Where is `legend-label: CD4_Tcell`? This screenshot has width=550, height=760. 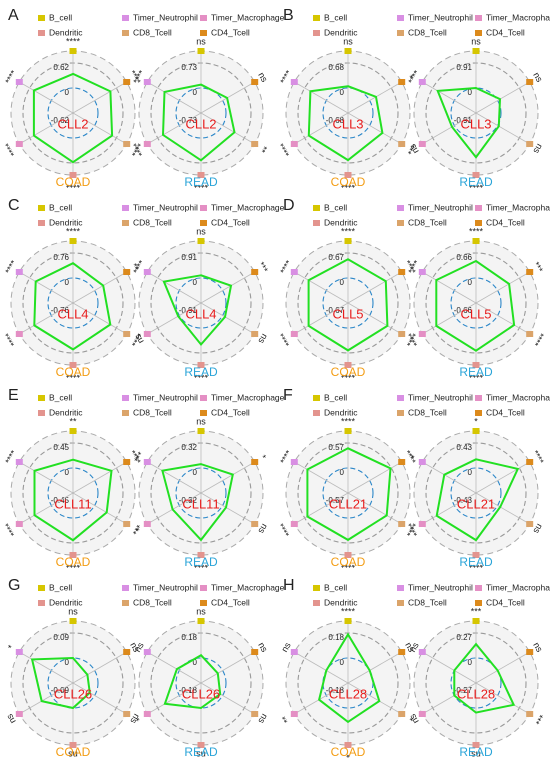
legend-label: CD4_Tcell is located at coordinates (505, 32).